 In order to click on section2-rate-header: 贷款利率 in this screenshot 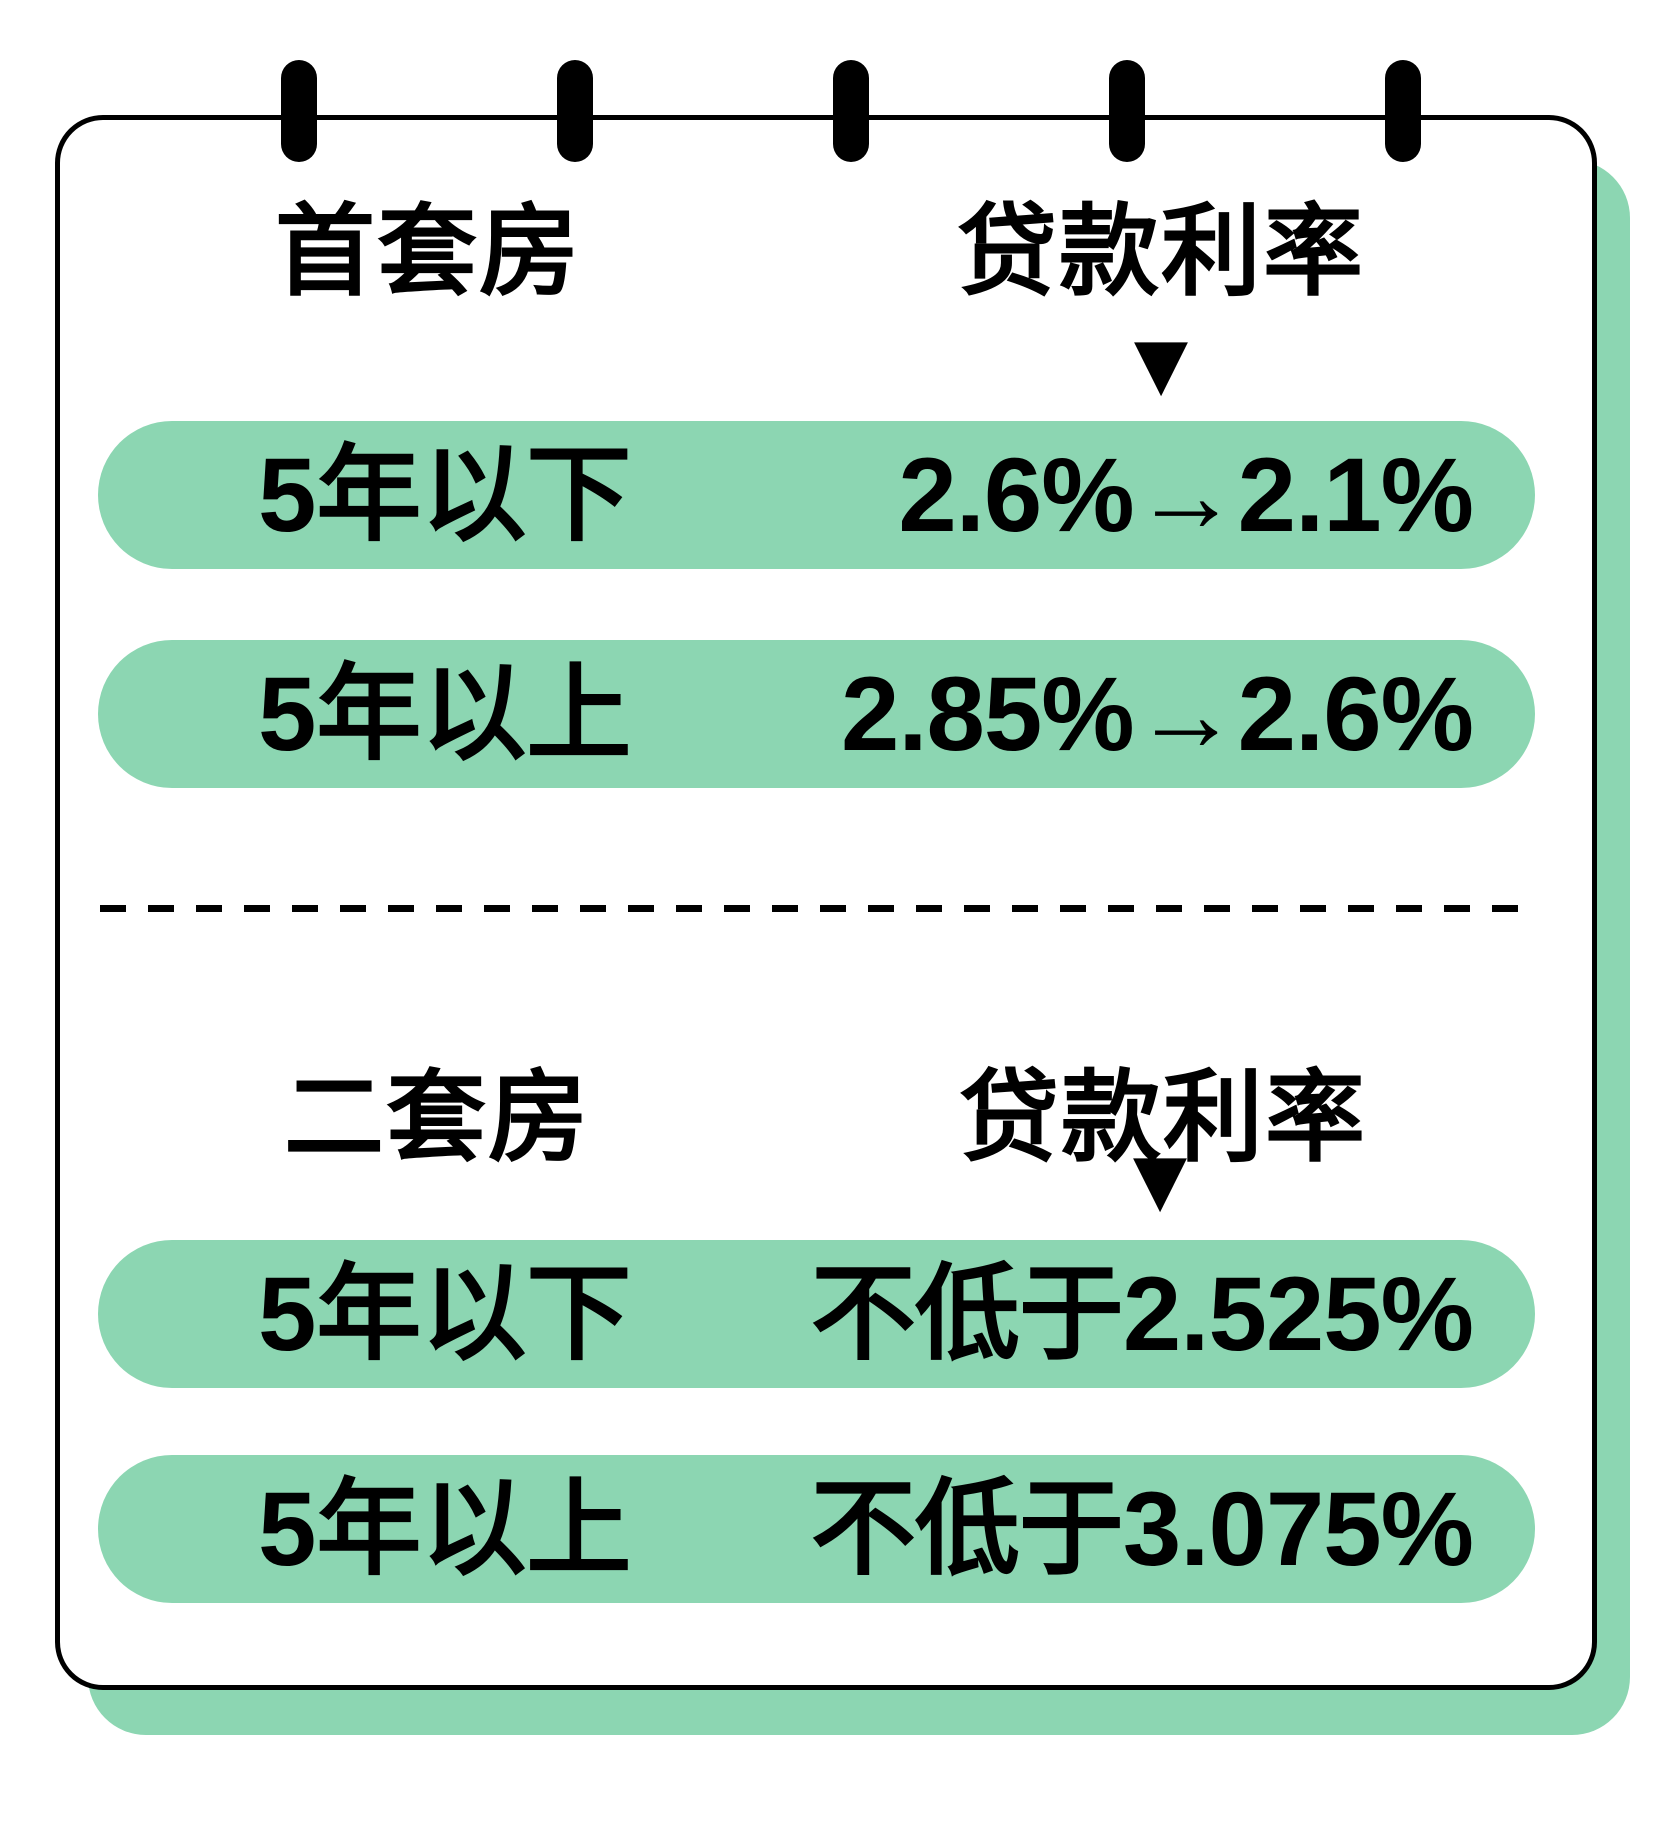, I will do `click(1163, 1118)`.